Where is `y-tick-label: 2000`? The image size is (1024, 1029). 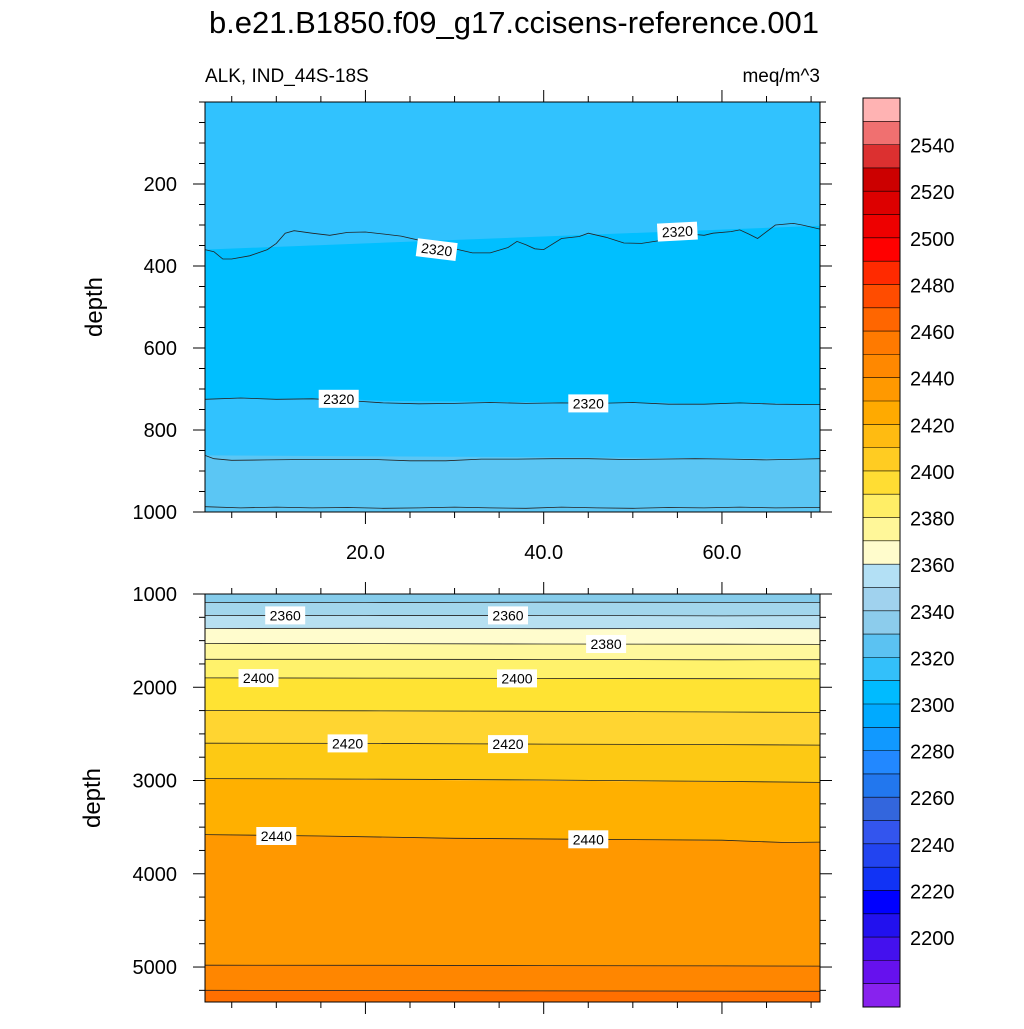 y-tick-label: 2000 is located at coordinates (155, 688).